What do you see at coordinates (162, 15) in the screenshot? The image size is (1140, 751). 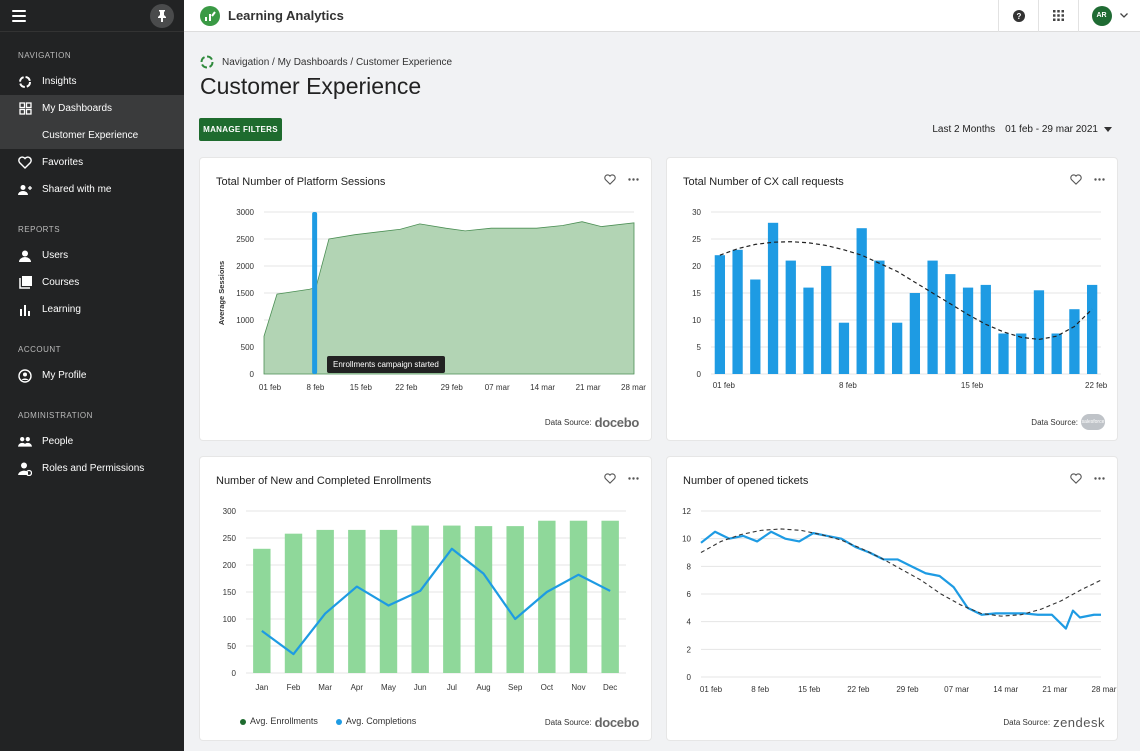 I see `pin-button` at bounding box center [162, 15].